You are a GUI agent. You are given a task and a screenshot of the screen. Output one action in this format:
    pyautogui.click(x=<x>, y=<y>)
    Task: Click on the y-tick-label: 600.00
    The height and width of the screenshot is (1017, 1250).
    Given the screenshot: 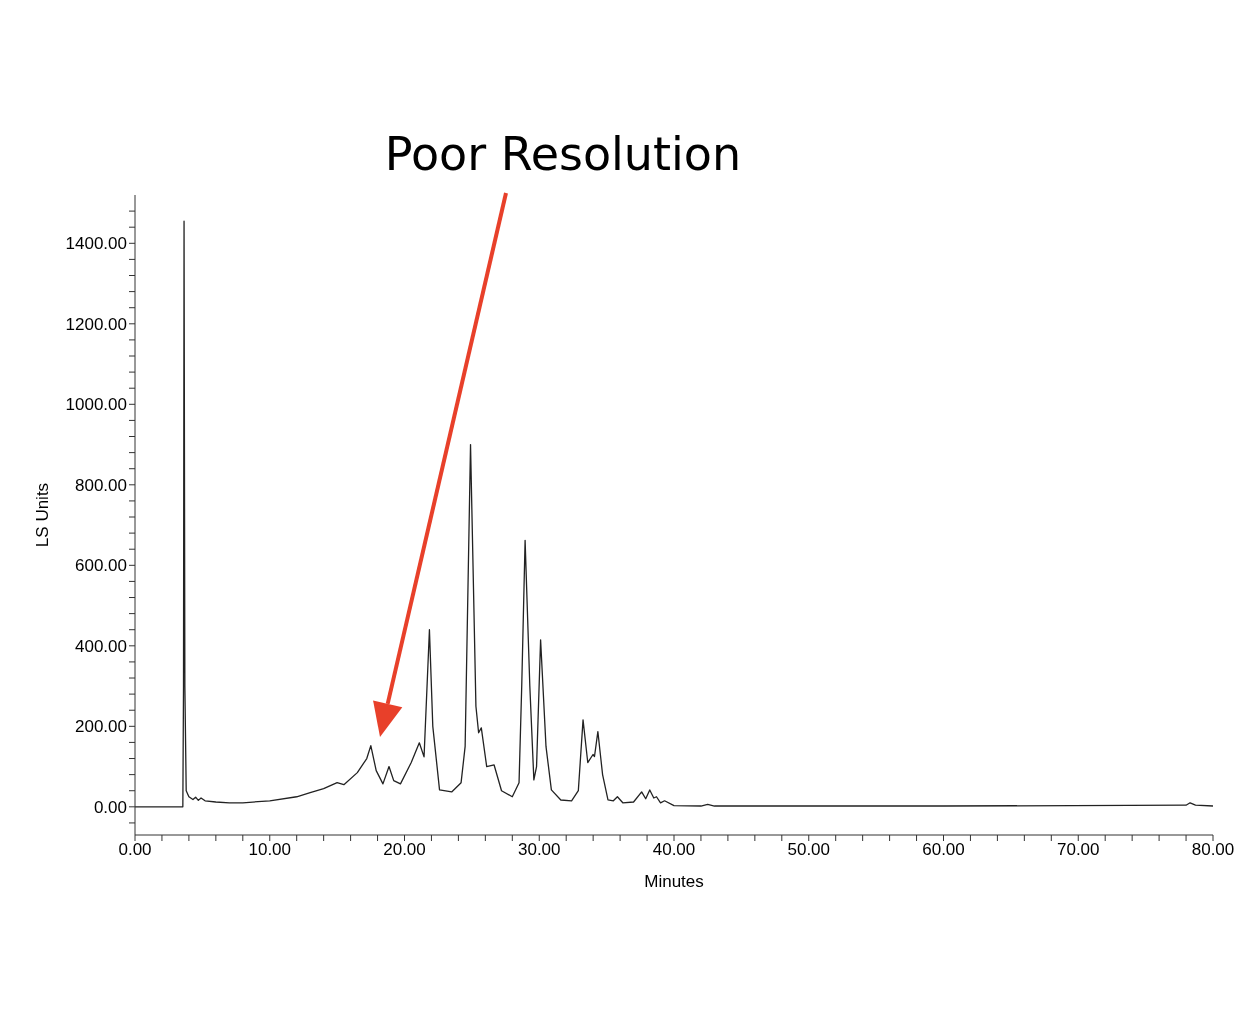 What is the action you would take?
    pyautogui.click(x=101, y=566)
    